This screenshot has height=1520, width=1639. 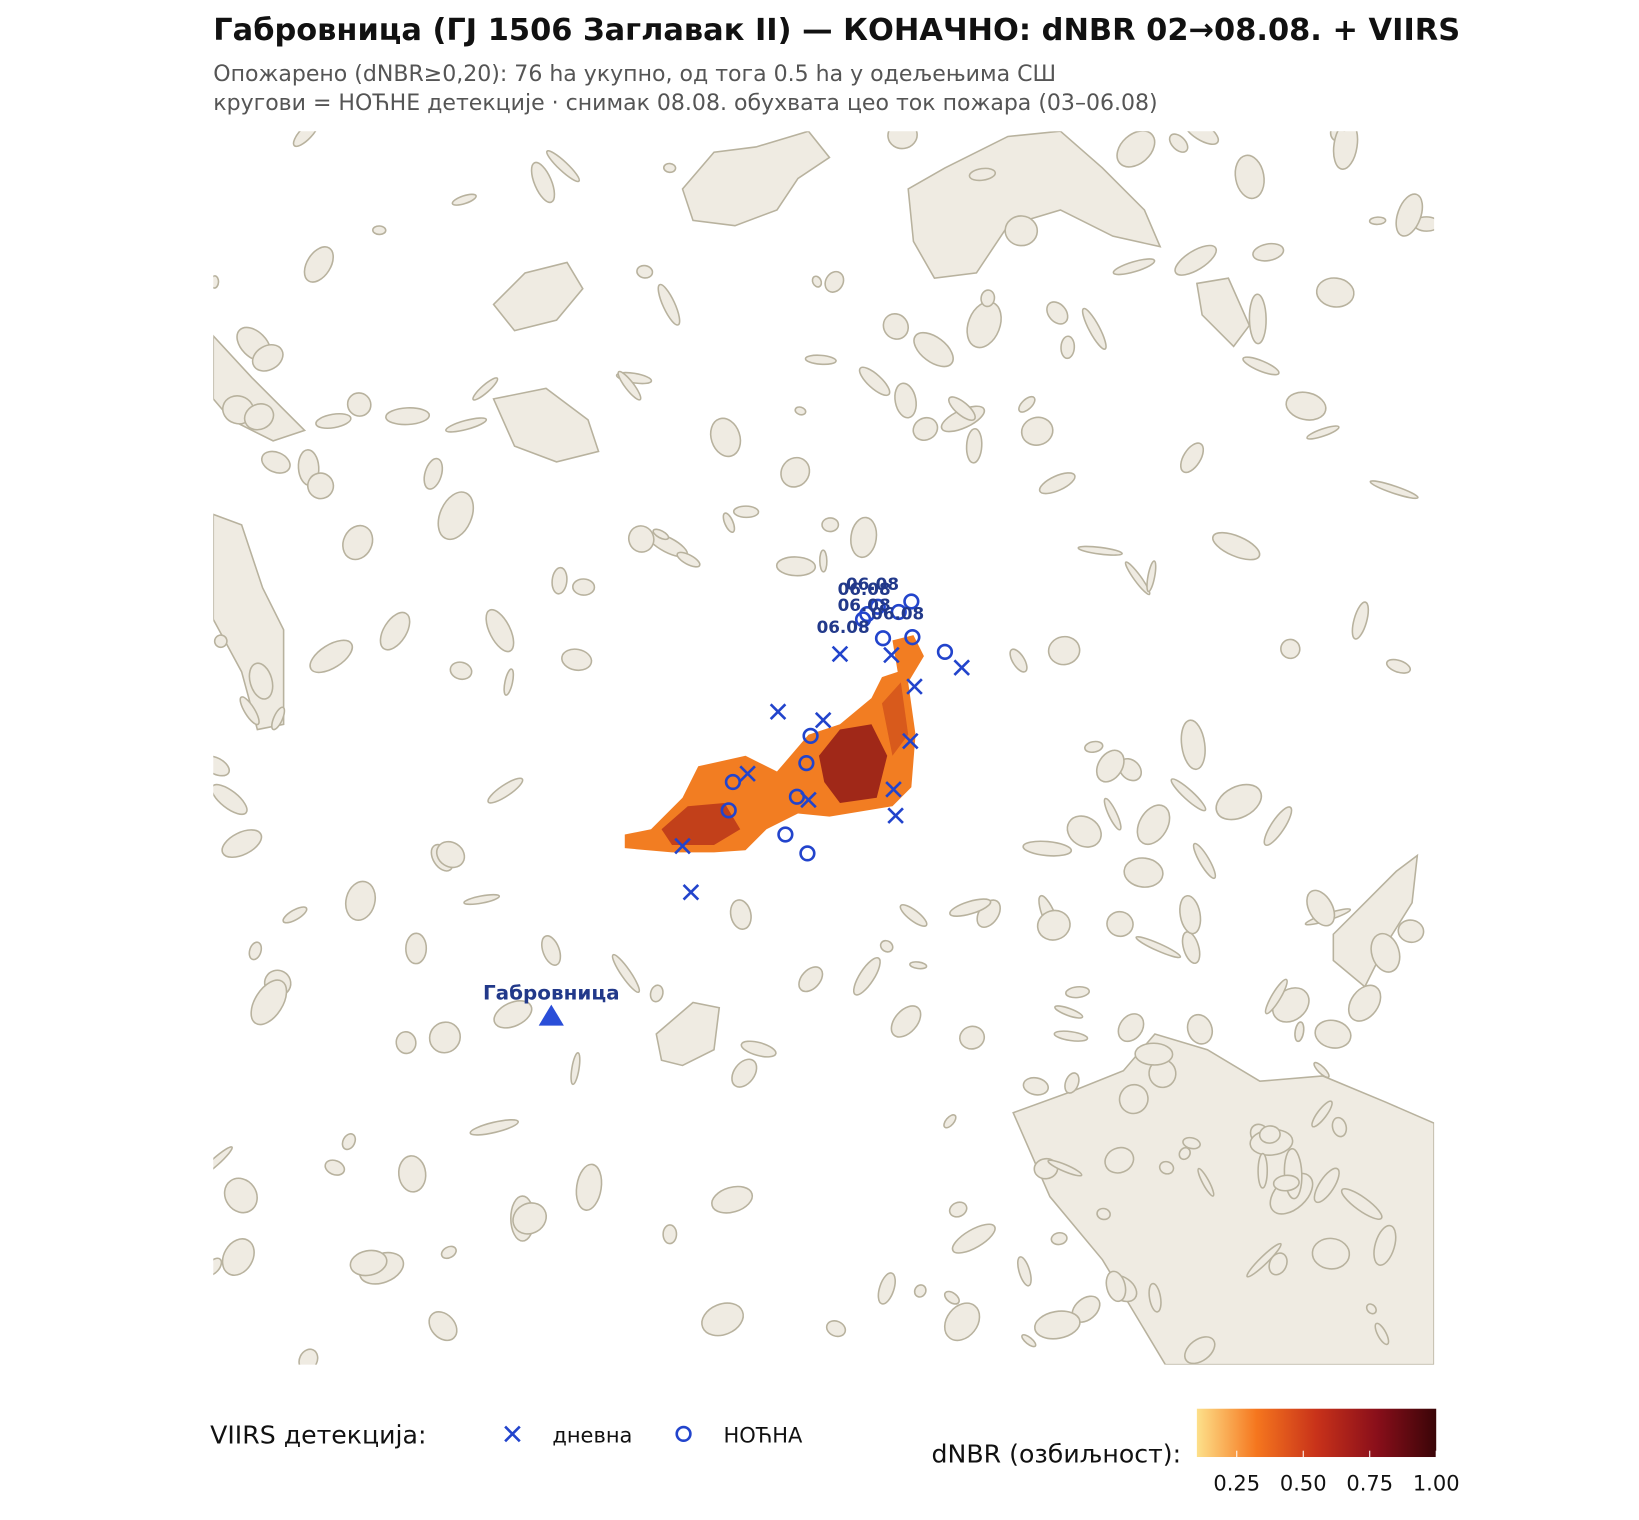 I want to click on legend-label: НОЋНА, so click(x=763, y=1435).